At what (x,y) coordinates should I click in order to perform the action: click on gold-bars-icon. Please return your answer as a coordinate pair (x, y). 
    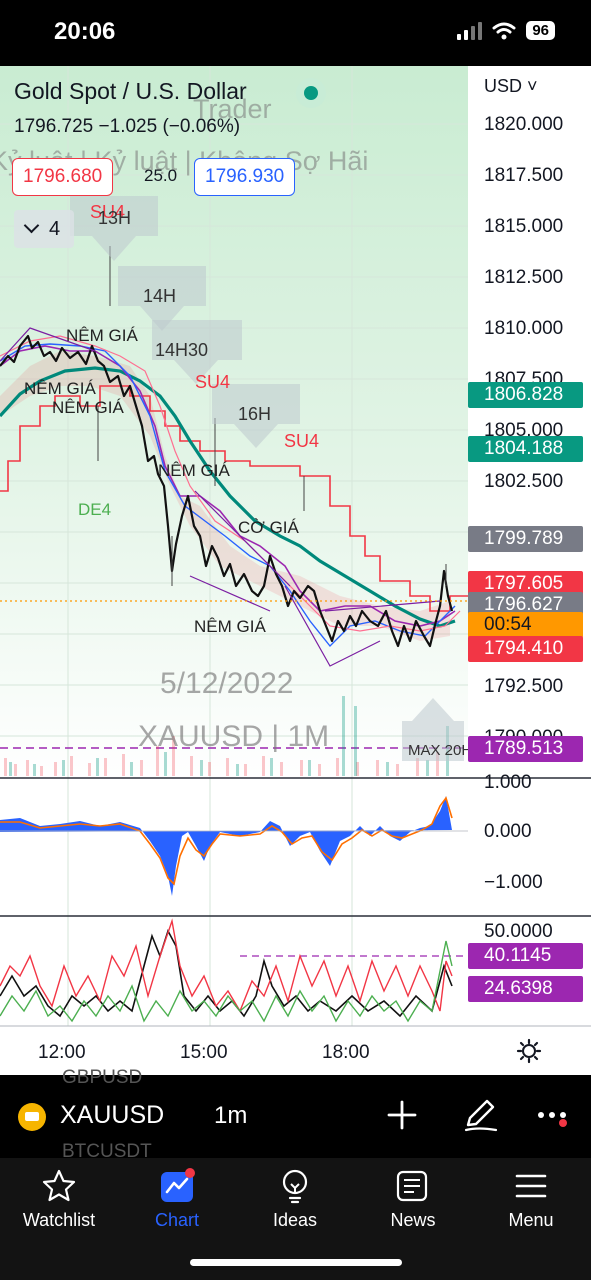
    Looking at the image, I should click on (32, 1117).